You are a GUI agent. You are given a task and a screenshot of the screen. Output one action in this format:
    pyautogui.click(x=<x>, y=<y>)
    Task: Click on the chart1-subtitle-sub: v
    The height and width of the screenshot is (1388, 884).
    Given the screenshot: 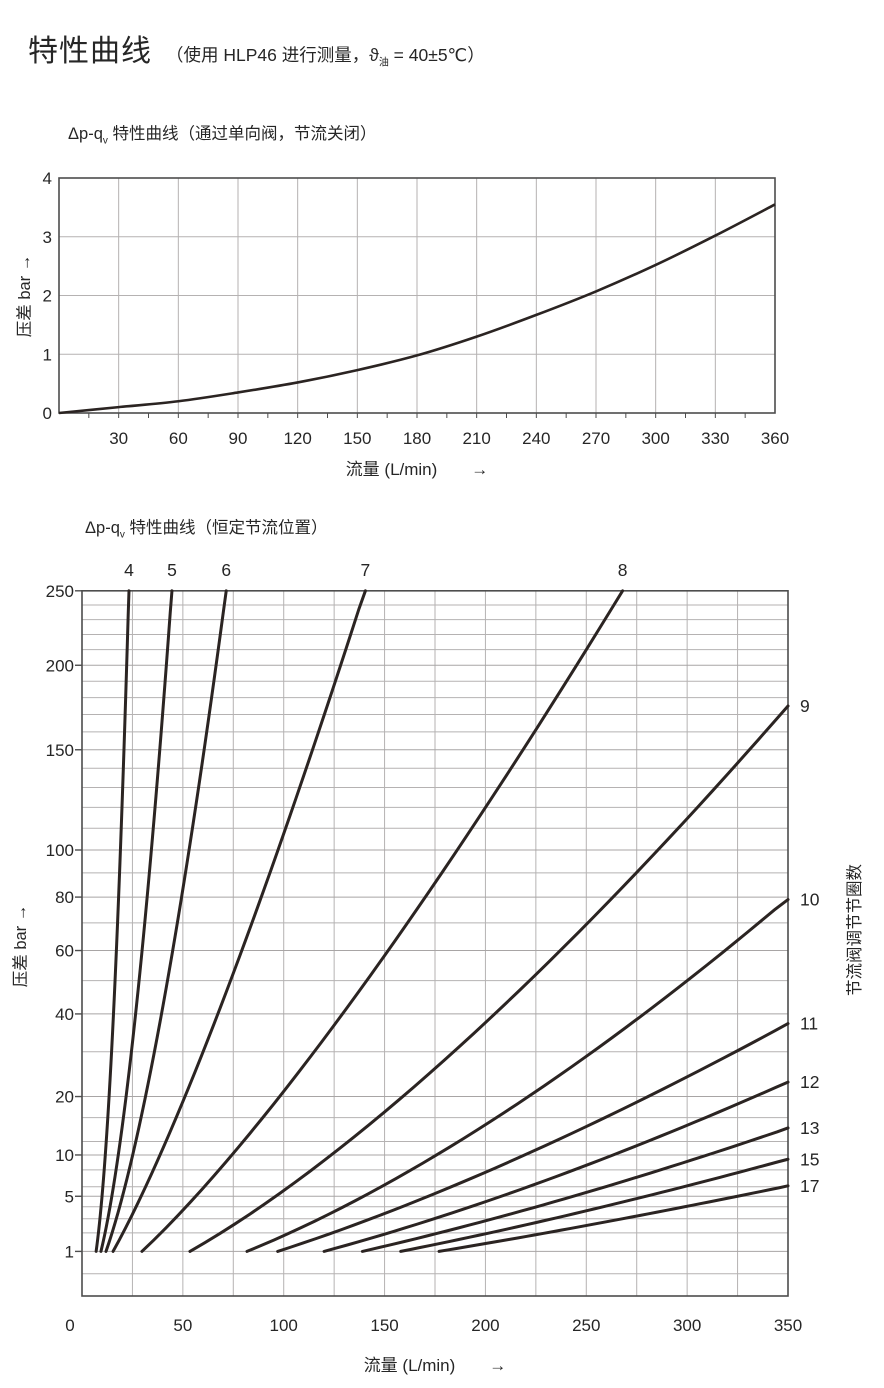 What is the action you would take?
    pyautogui.click(x=105, y=141)
    